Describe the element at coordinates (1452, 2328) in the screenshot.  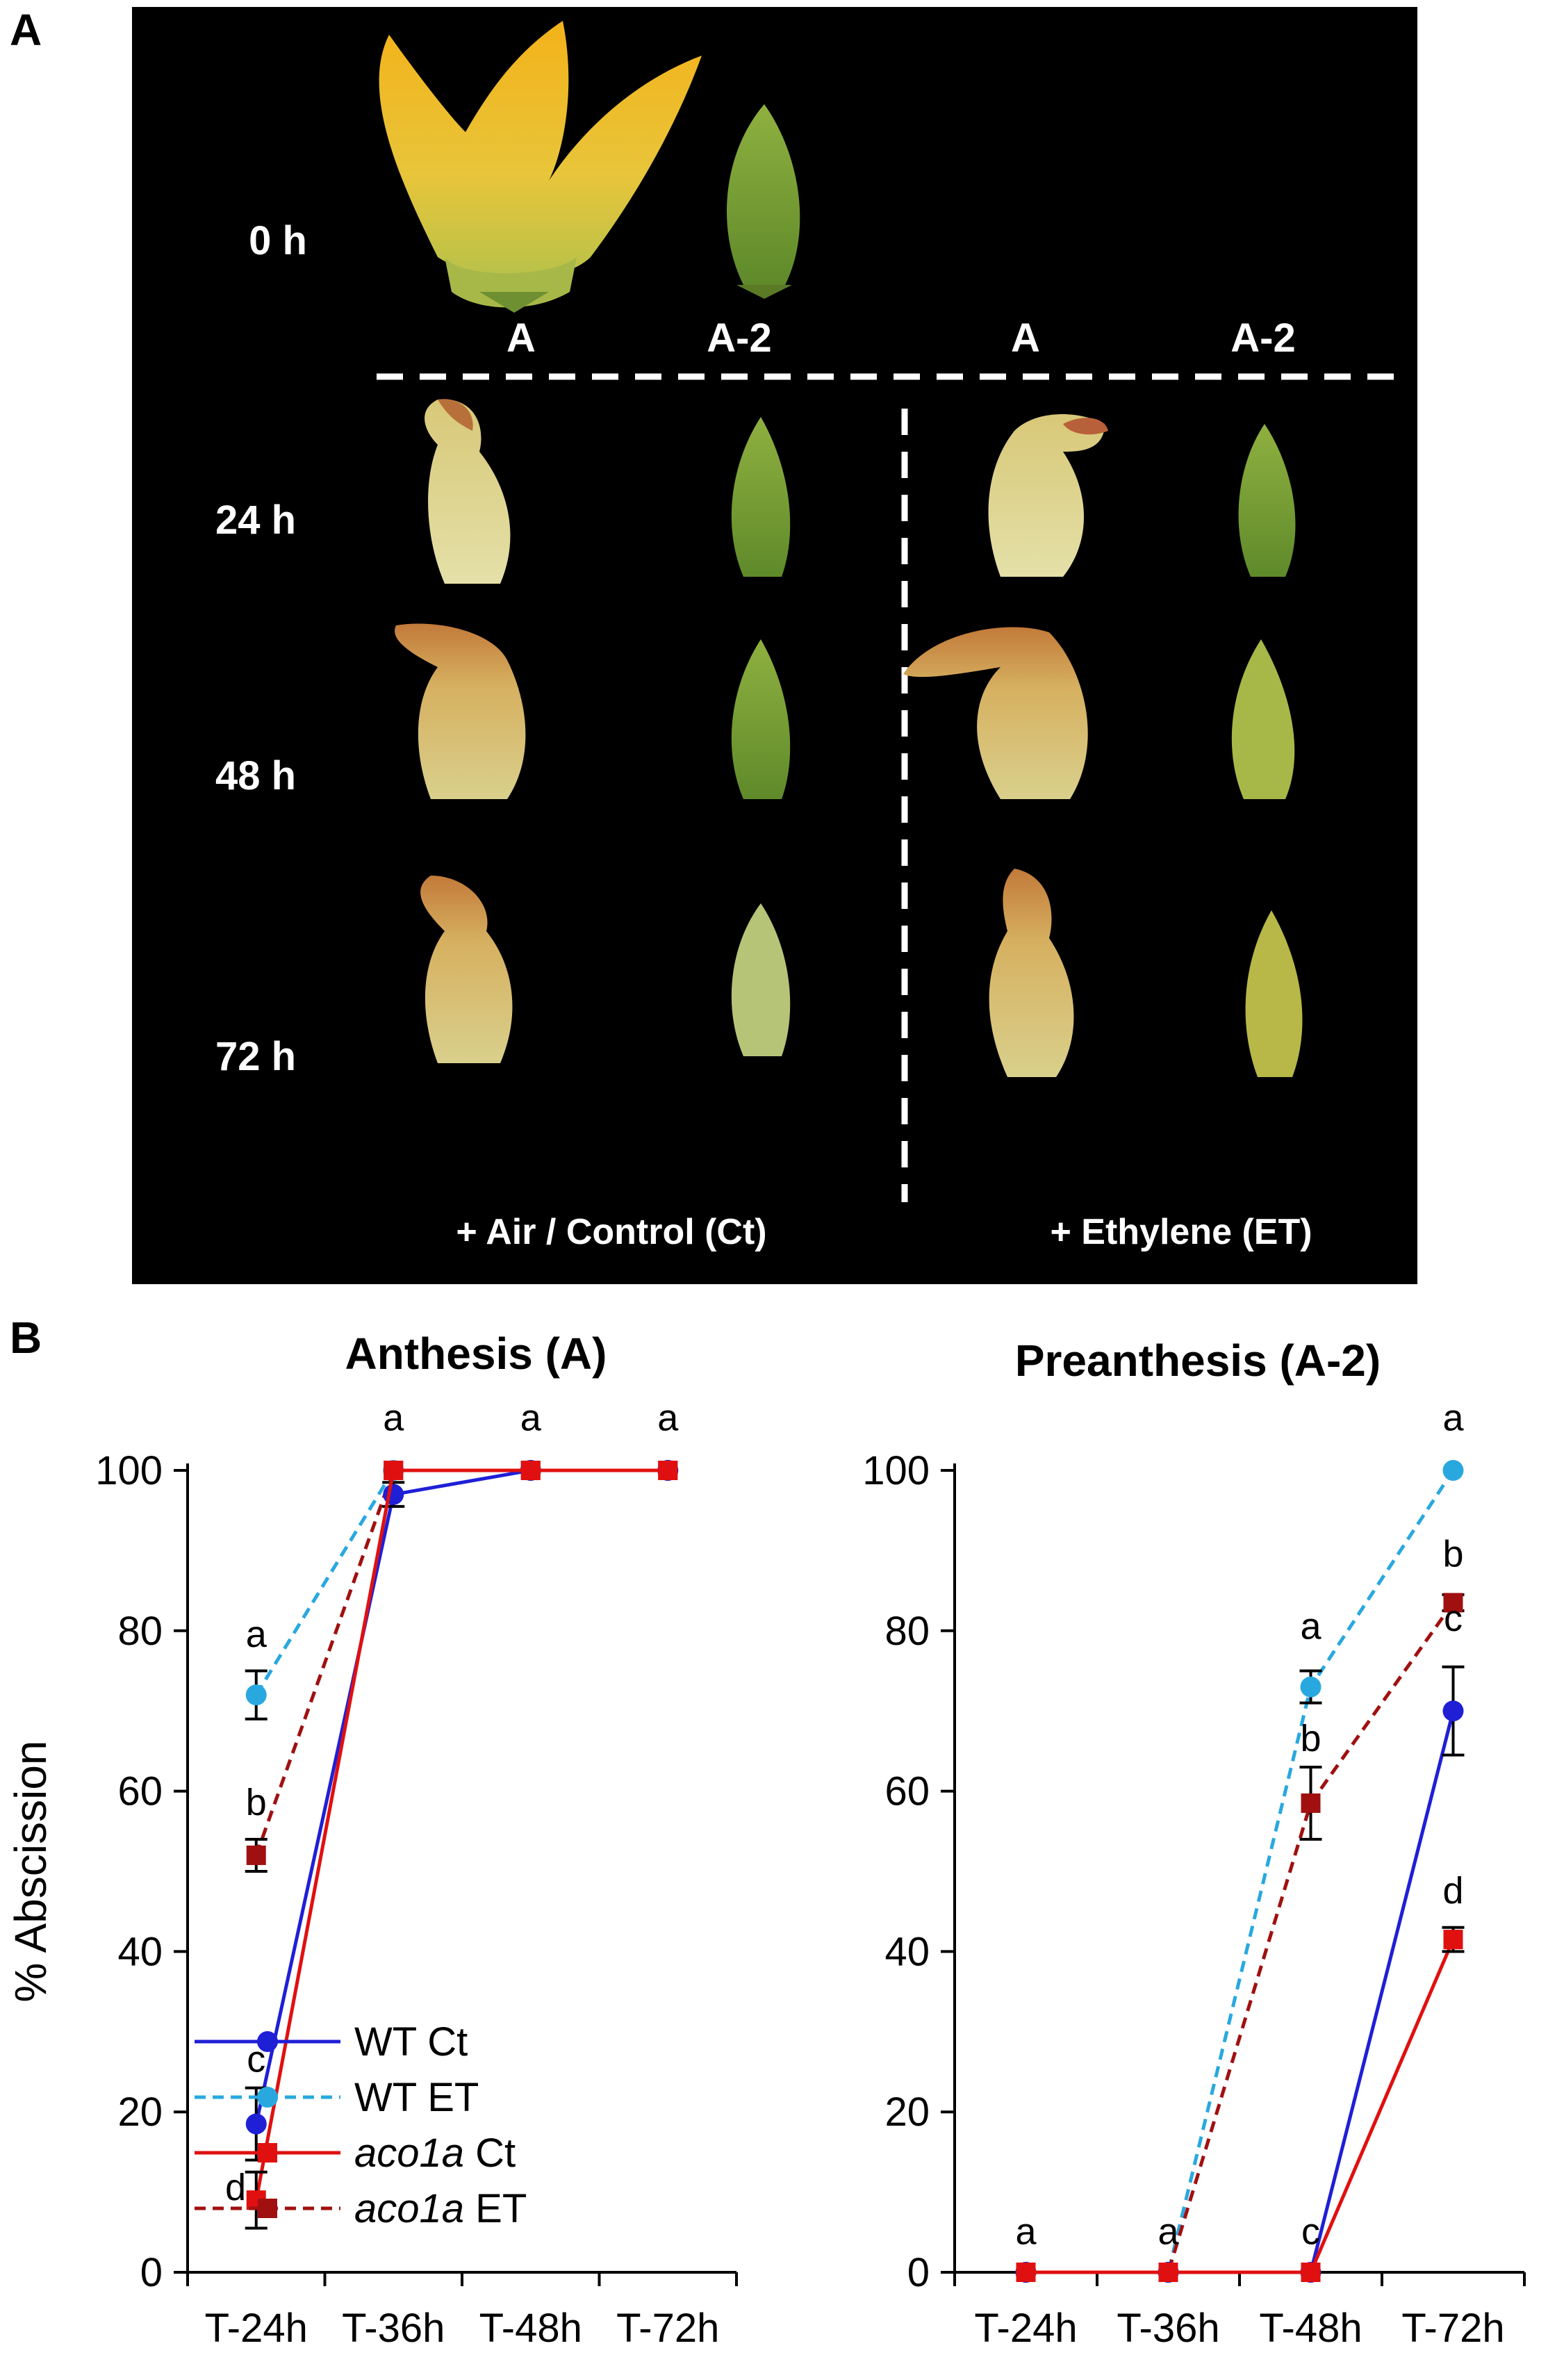
I see `preanthesis-x-tick-label: T-72h` at that location.